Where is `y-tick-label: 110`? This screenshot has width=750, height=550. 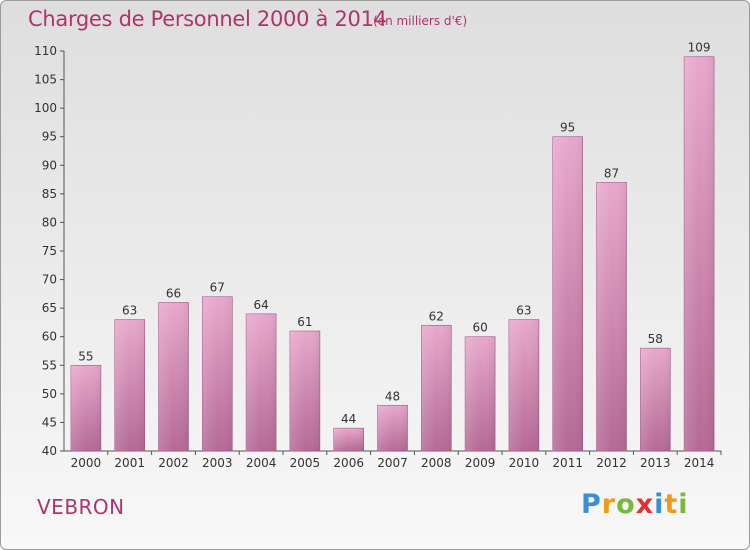
y-tick-label: 110 is located at coordinates (45, 51).